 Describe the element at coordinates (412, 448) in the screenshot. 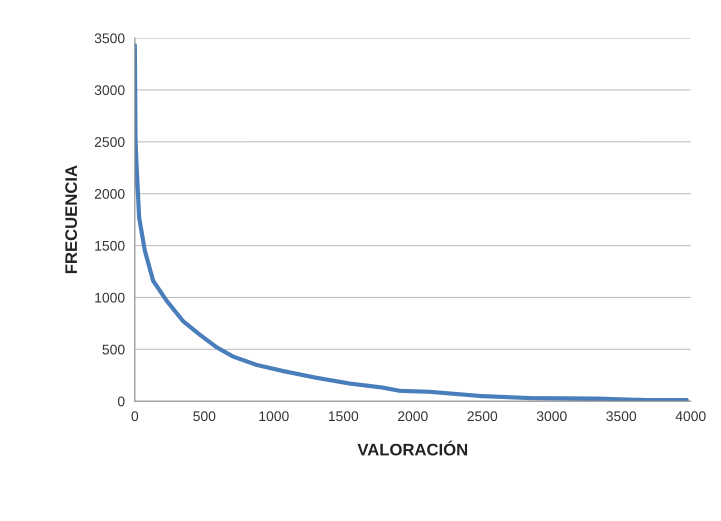

I see `x-axis-title: VALORACIÓN` at that location.